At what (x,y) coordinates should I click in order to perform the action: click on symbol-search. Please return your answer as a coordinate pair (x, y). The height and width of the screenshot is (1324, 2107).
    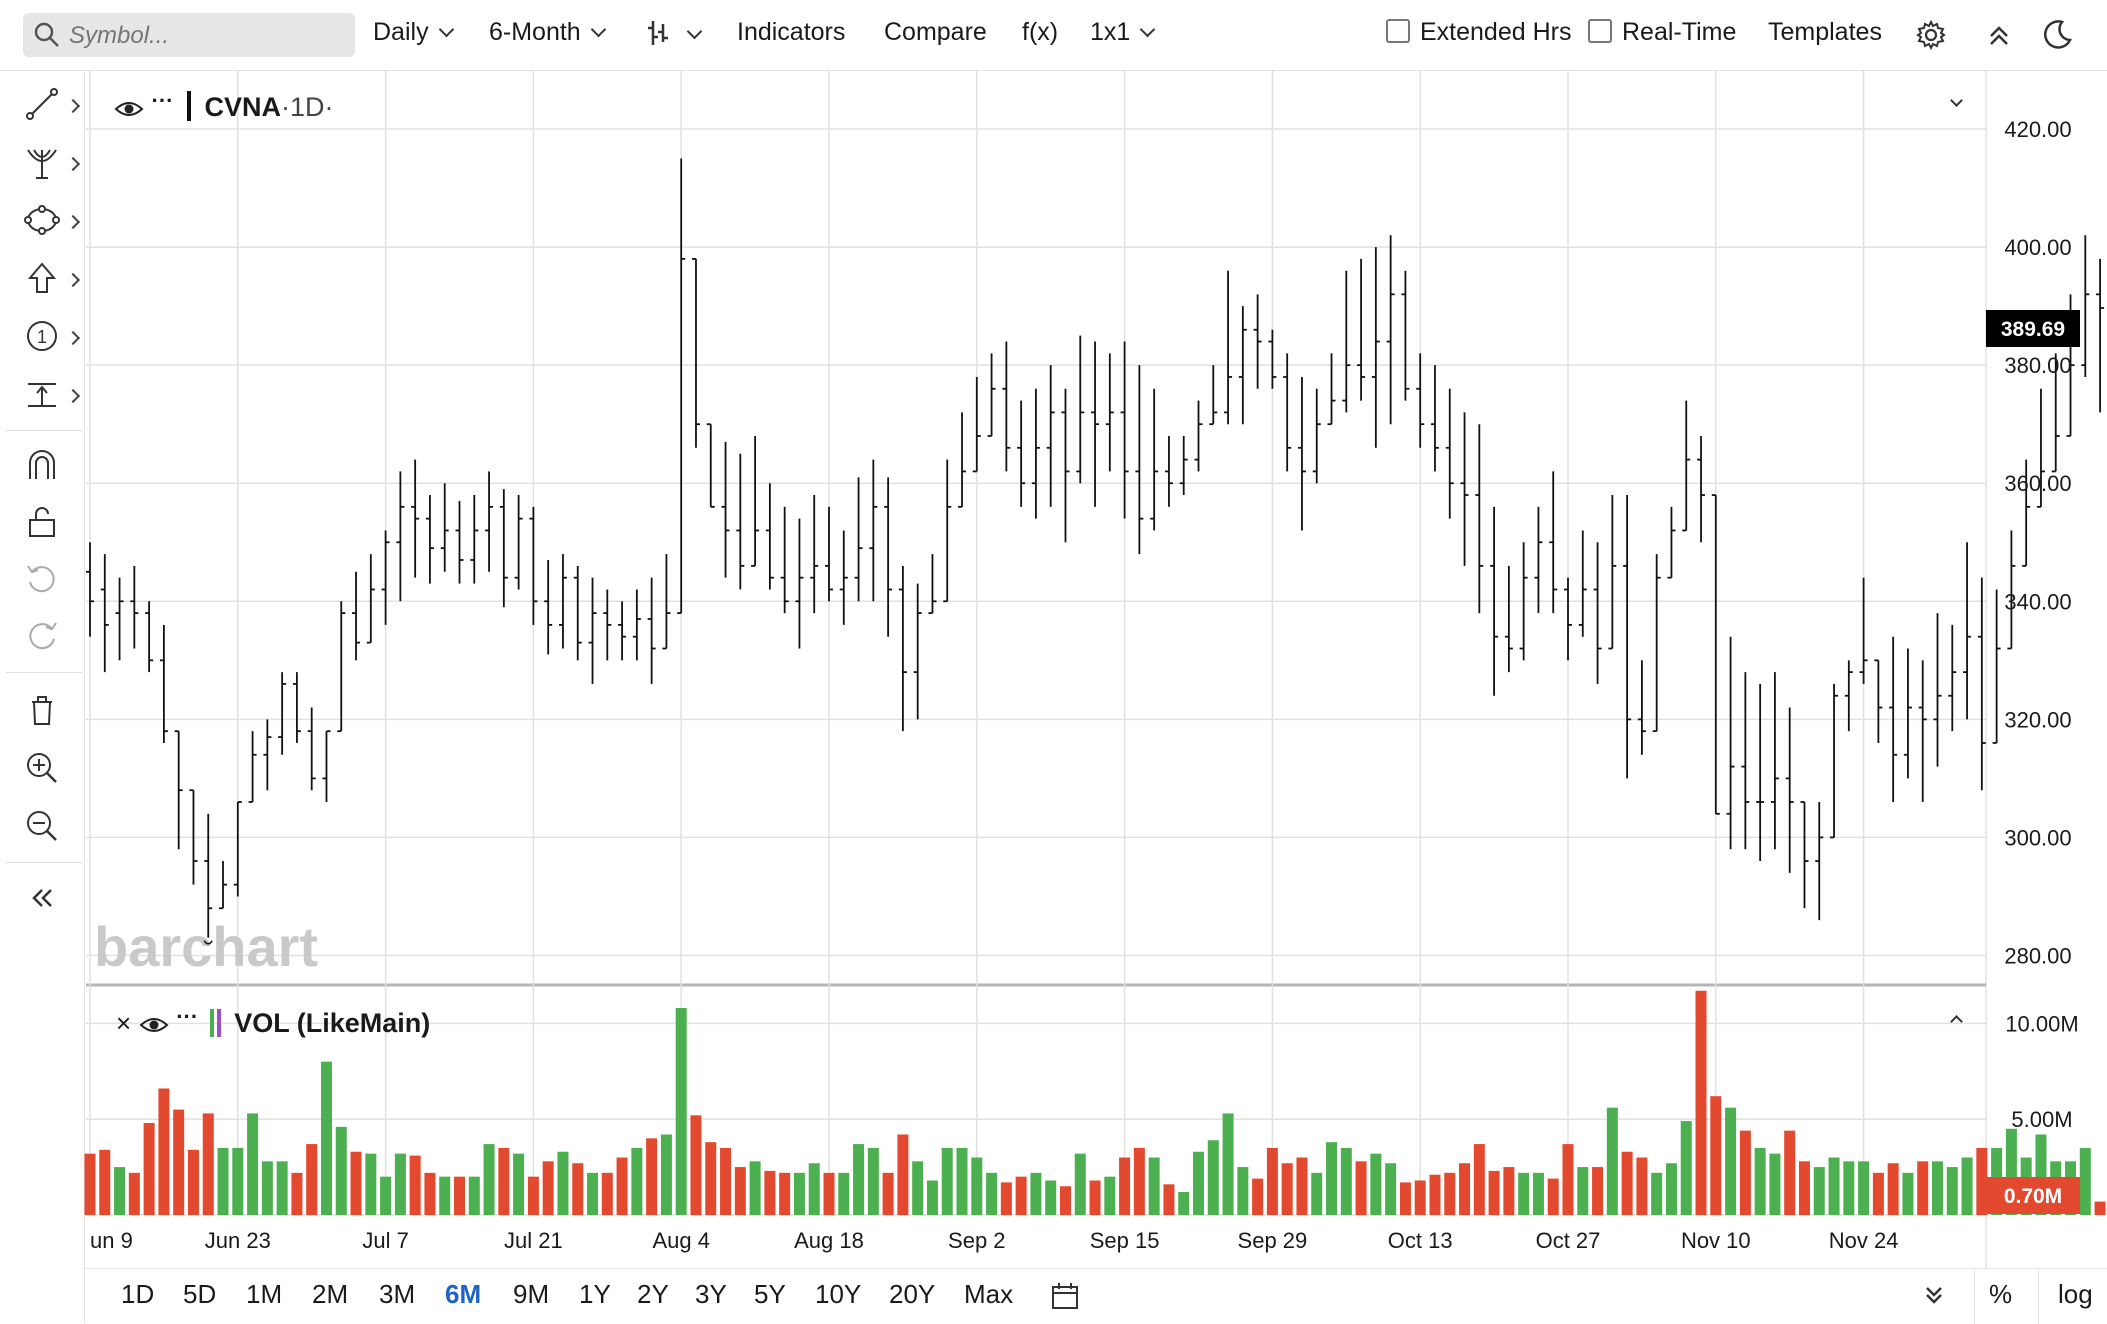
    Looking at the image, I should click on (189, 35).